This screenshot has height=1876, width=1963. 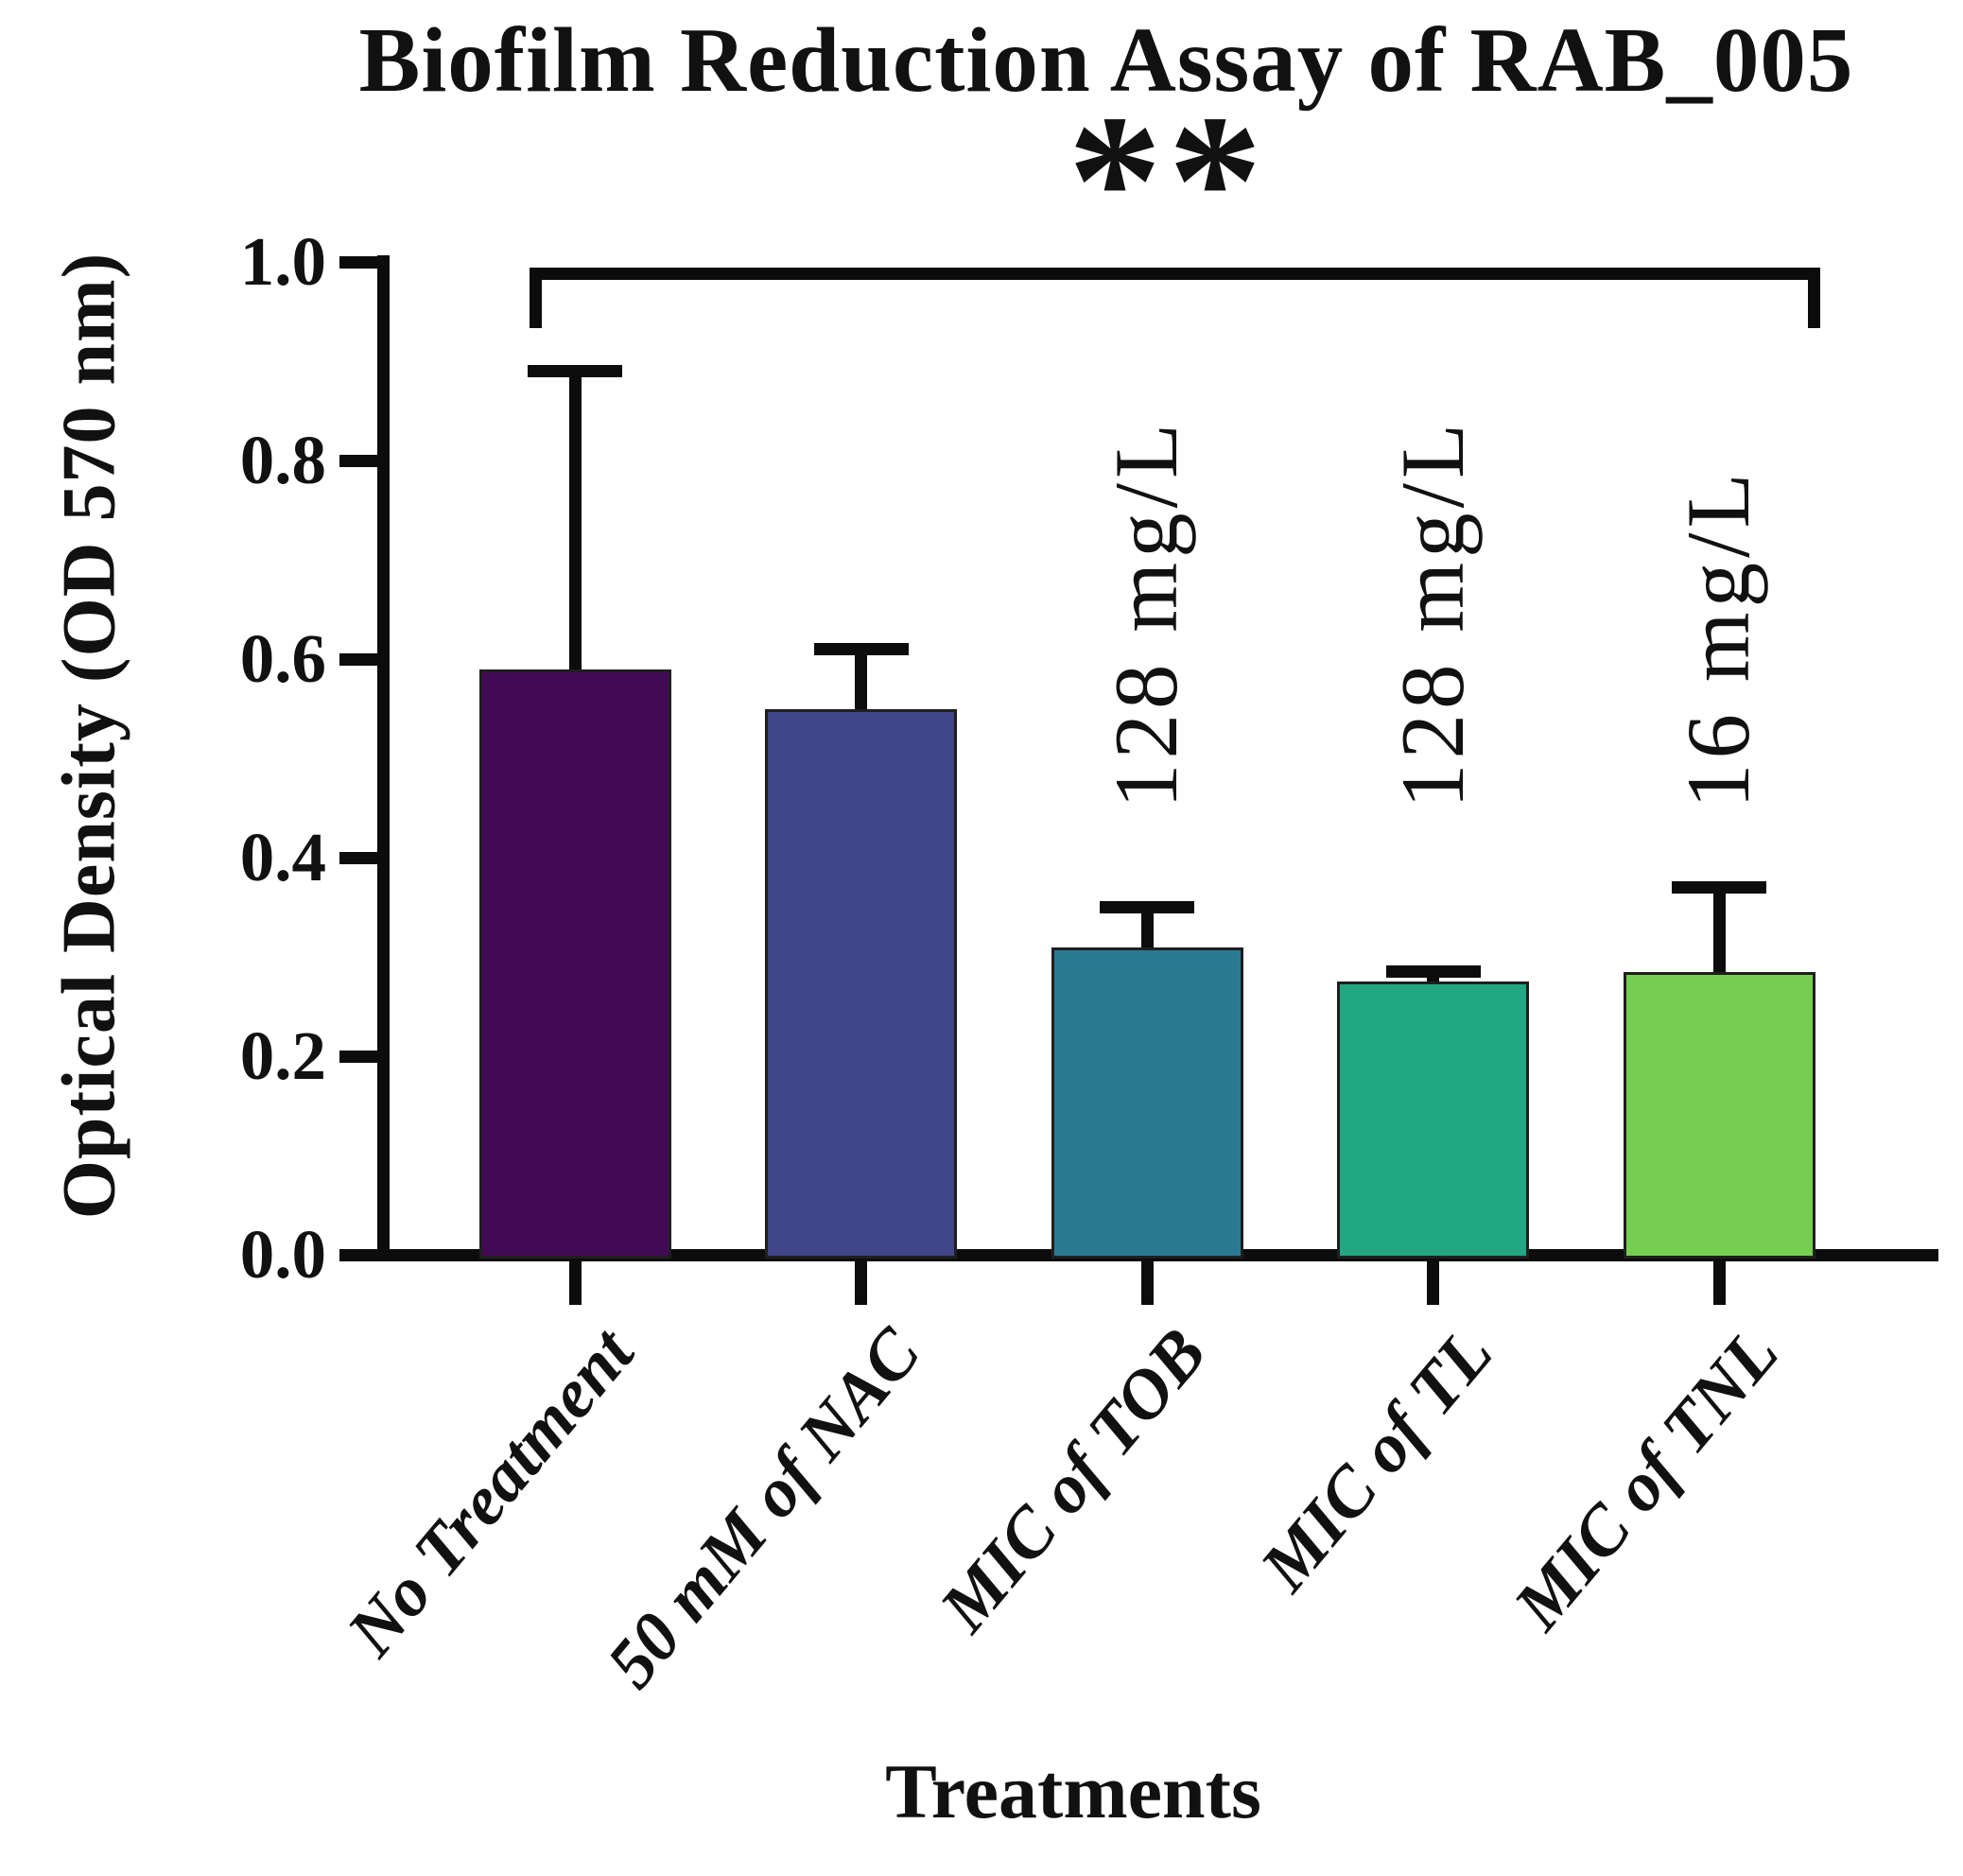 I want to click on error-bar-cap-mic-of-tnl, so click(x=1719, y=887).